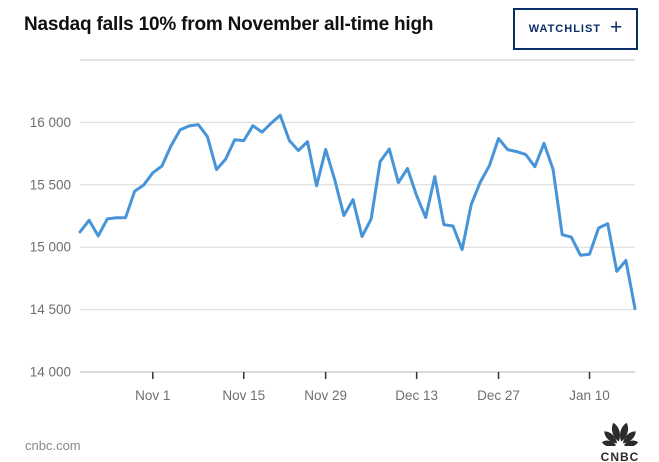 This screenshot has width=659, height=462. What do you see at coordinates (620, 434) in the screenshot?
I see `cnbc-peacock-icon` at bounding box center [620, 434].